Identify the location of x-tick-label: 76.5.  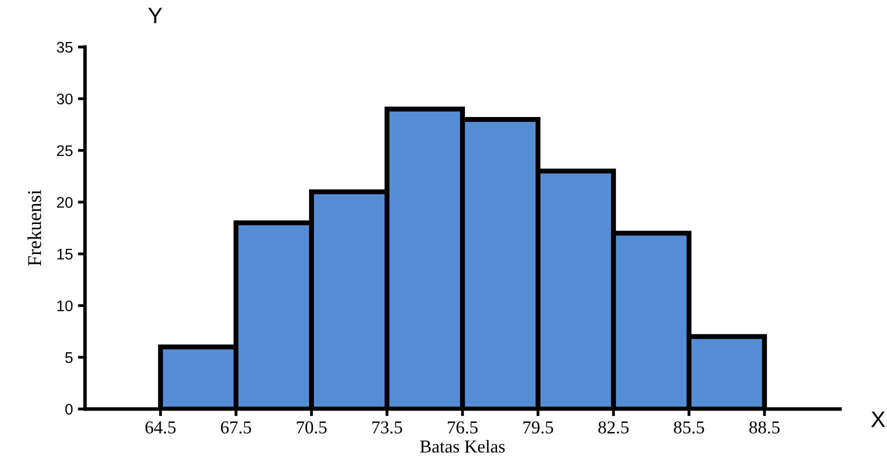
(463, 427).